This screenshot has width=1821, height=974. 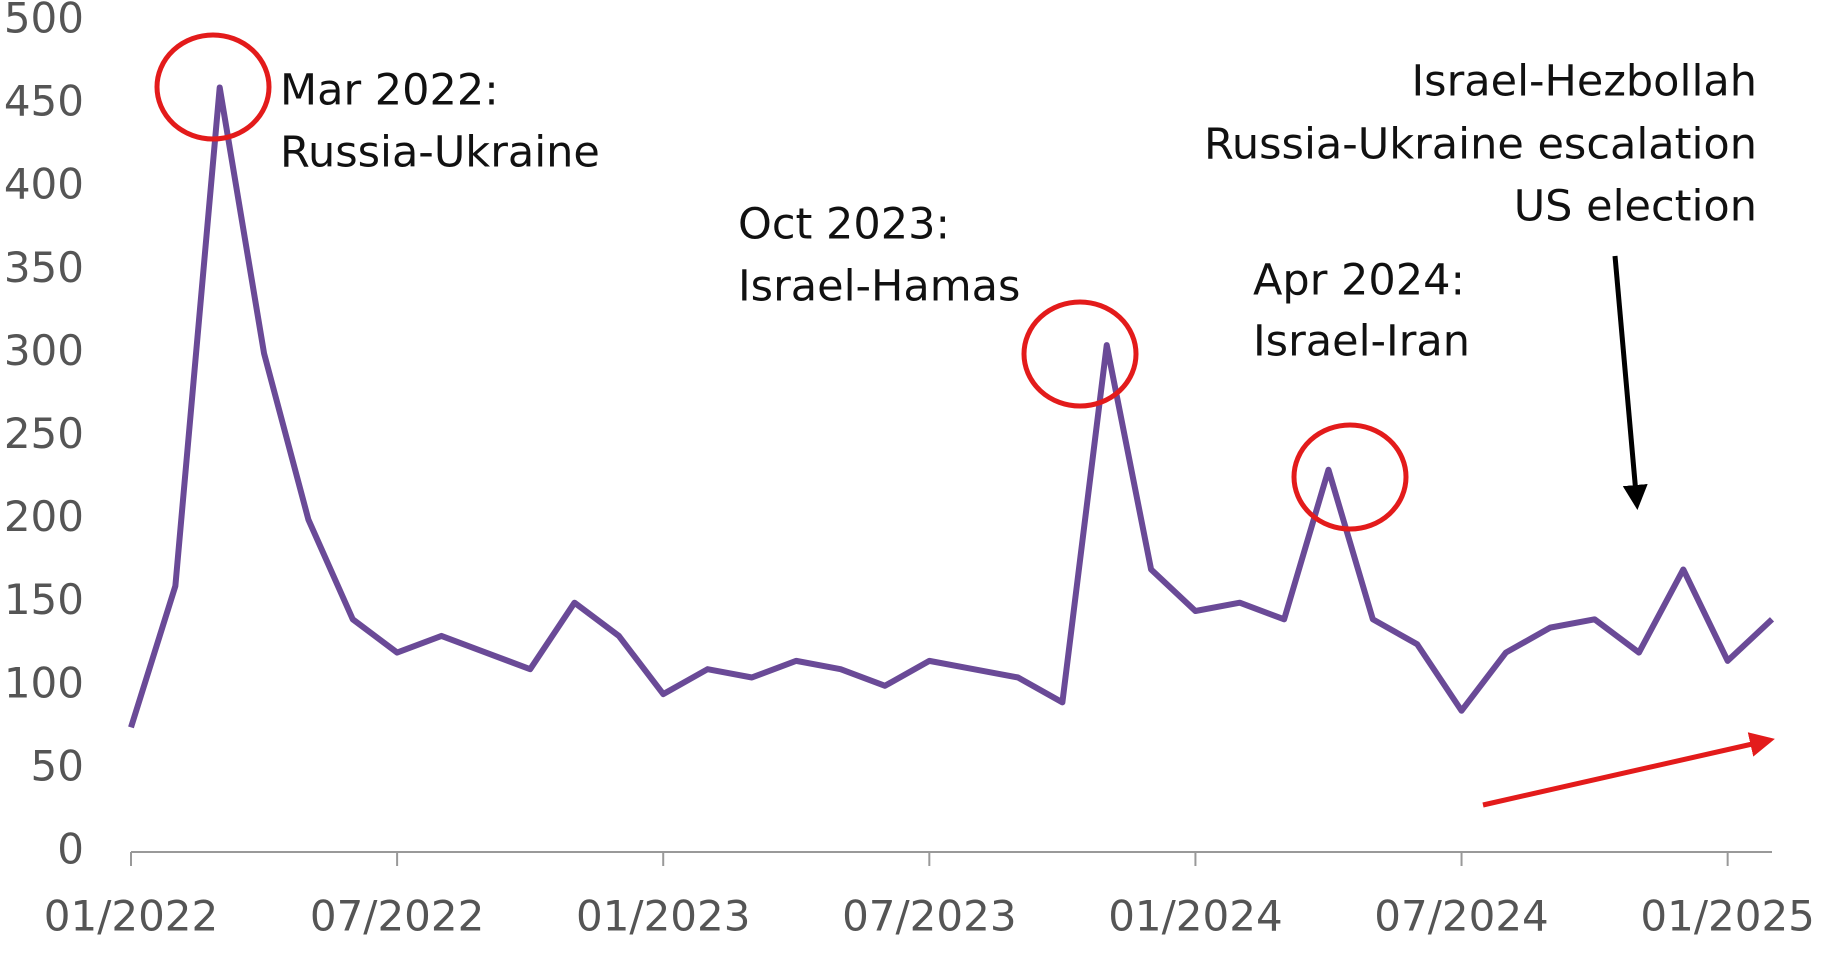 I want to click on pointer-arrow, so click(x=1630, y=382).